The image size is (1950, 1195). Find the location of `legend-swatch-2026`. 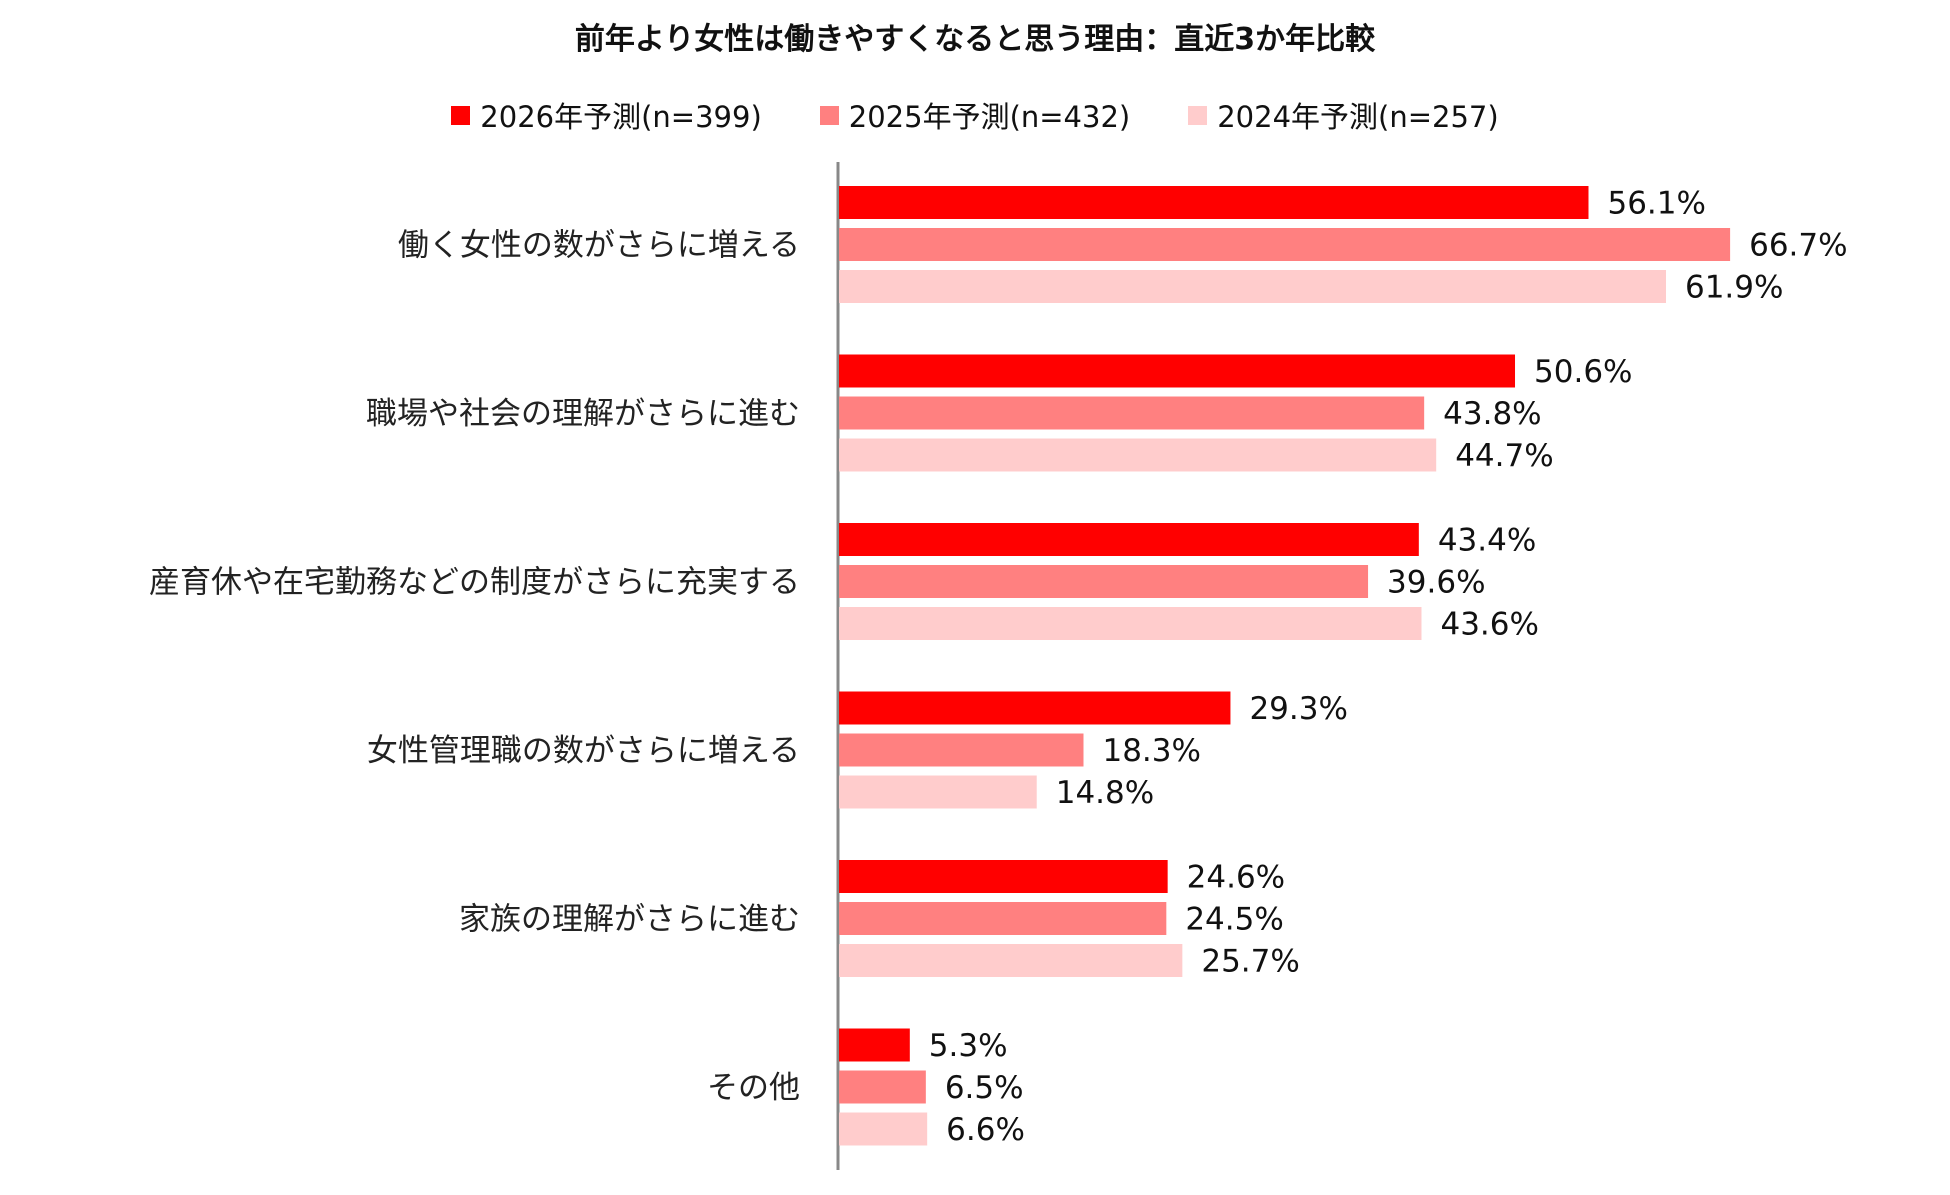

legend-swatch-2026 is located at coordinates (461, 115).